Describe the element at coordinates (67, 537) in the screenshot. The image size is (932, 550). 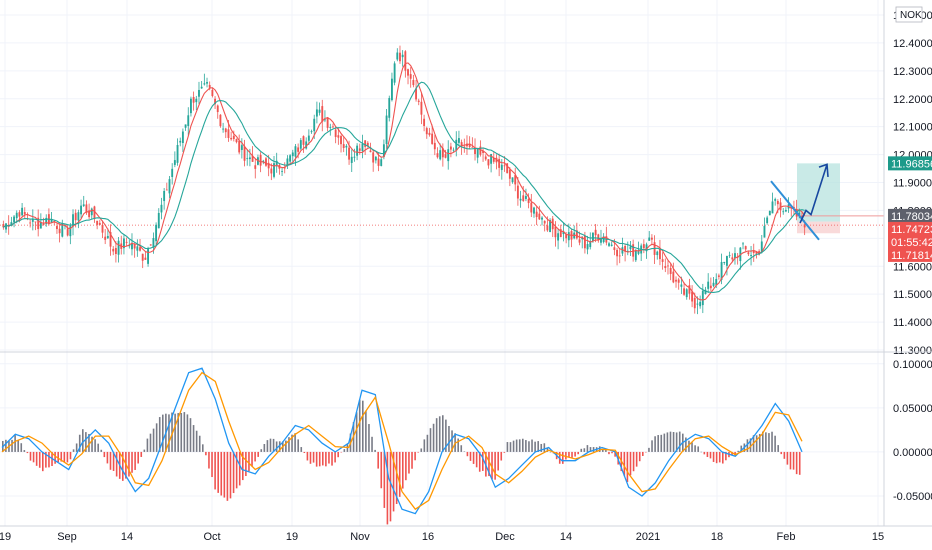
I see `x-tick-label: Sep` at that location.